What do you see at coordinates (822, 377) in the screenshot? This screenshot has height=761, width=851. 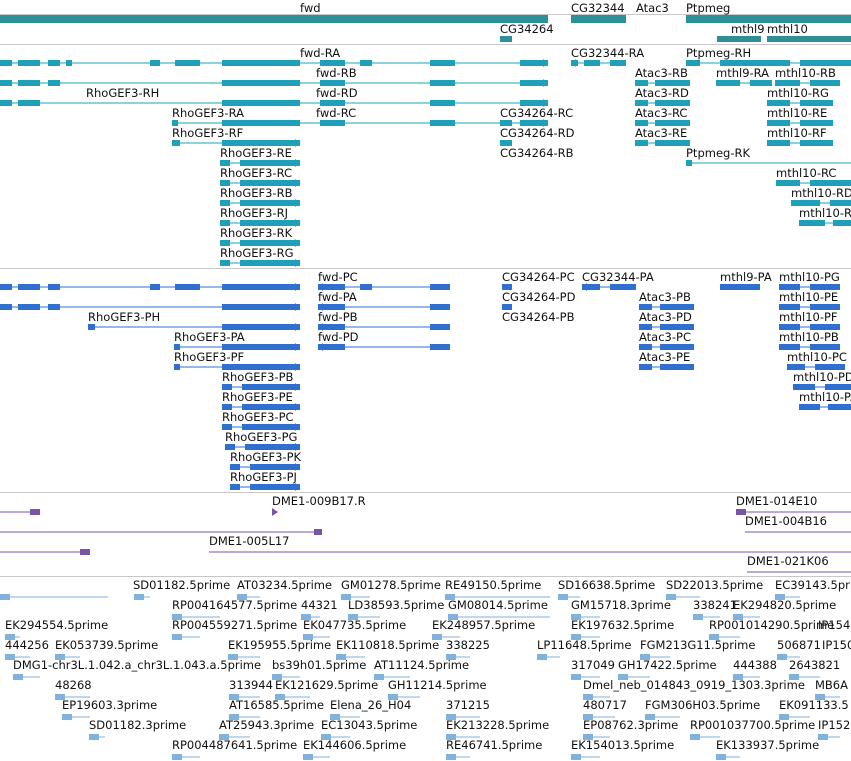 I see `transcript-label: mthl10-PD` at bounding box center [822, 377].